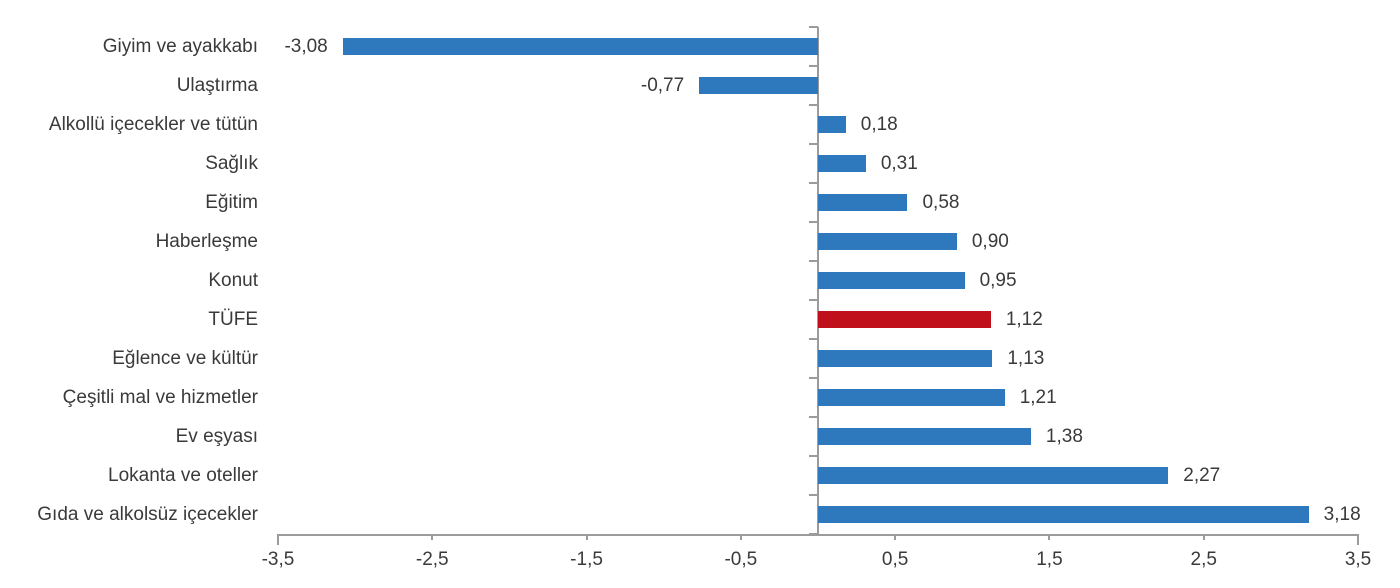 This screenshot has width=1400, height=588. I want to click on category-label: Alkollü içecekler ve tütün, so click(153, 124).